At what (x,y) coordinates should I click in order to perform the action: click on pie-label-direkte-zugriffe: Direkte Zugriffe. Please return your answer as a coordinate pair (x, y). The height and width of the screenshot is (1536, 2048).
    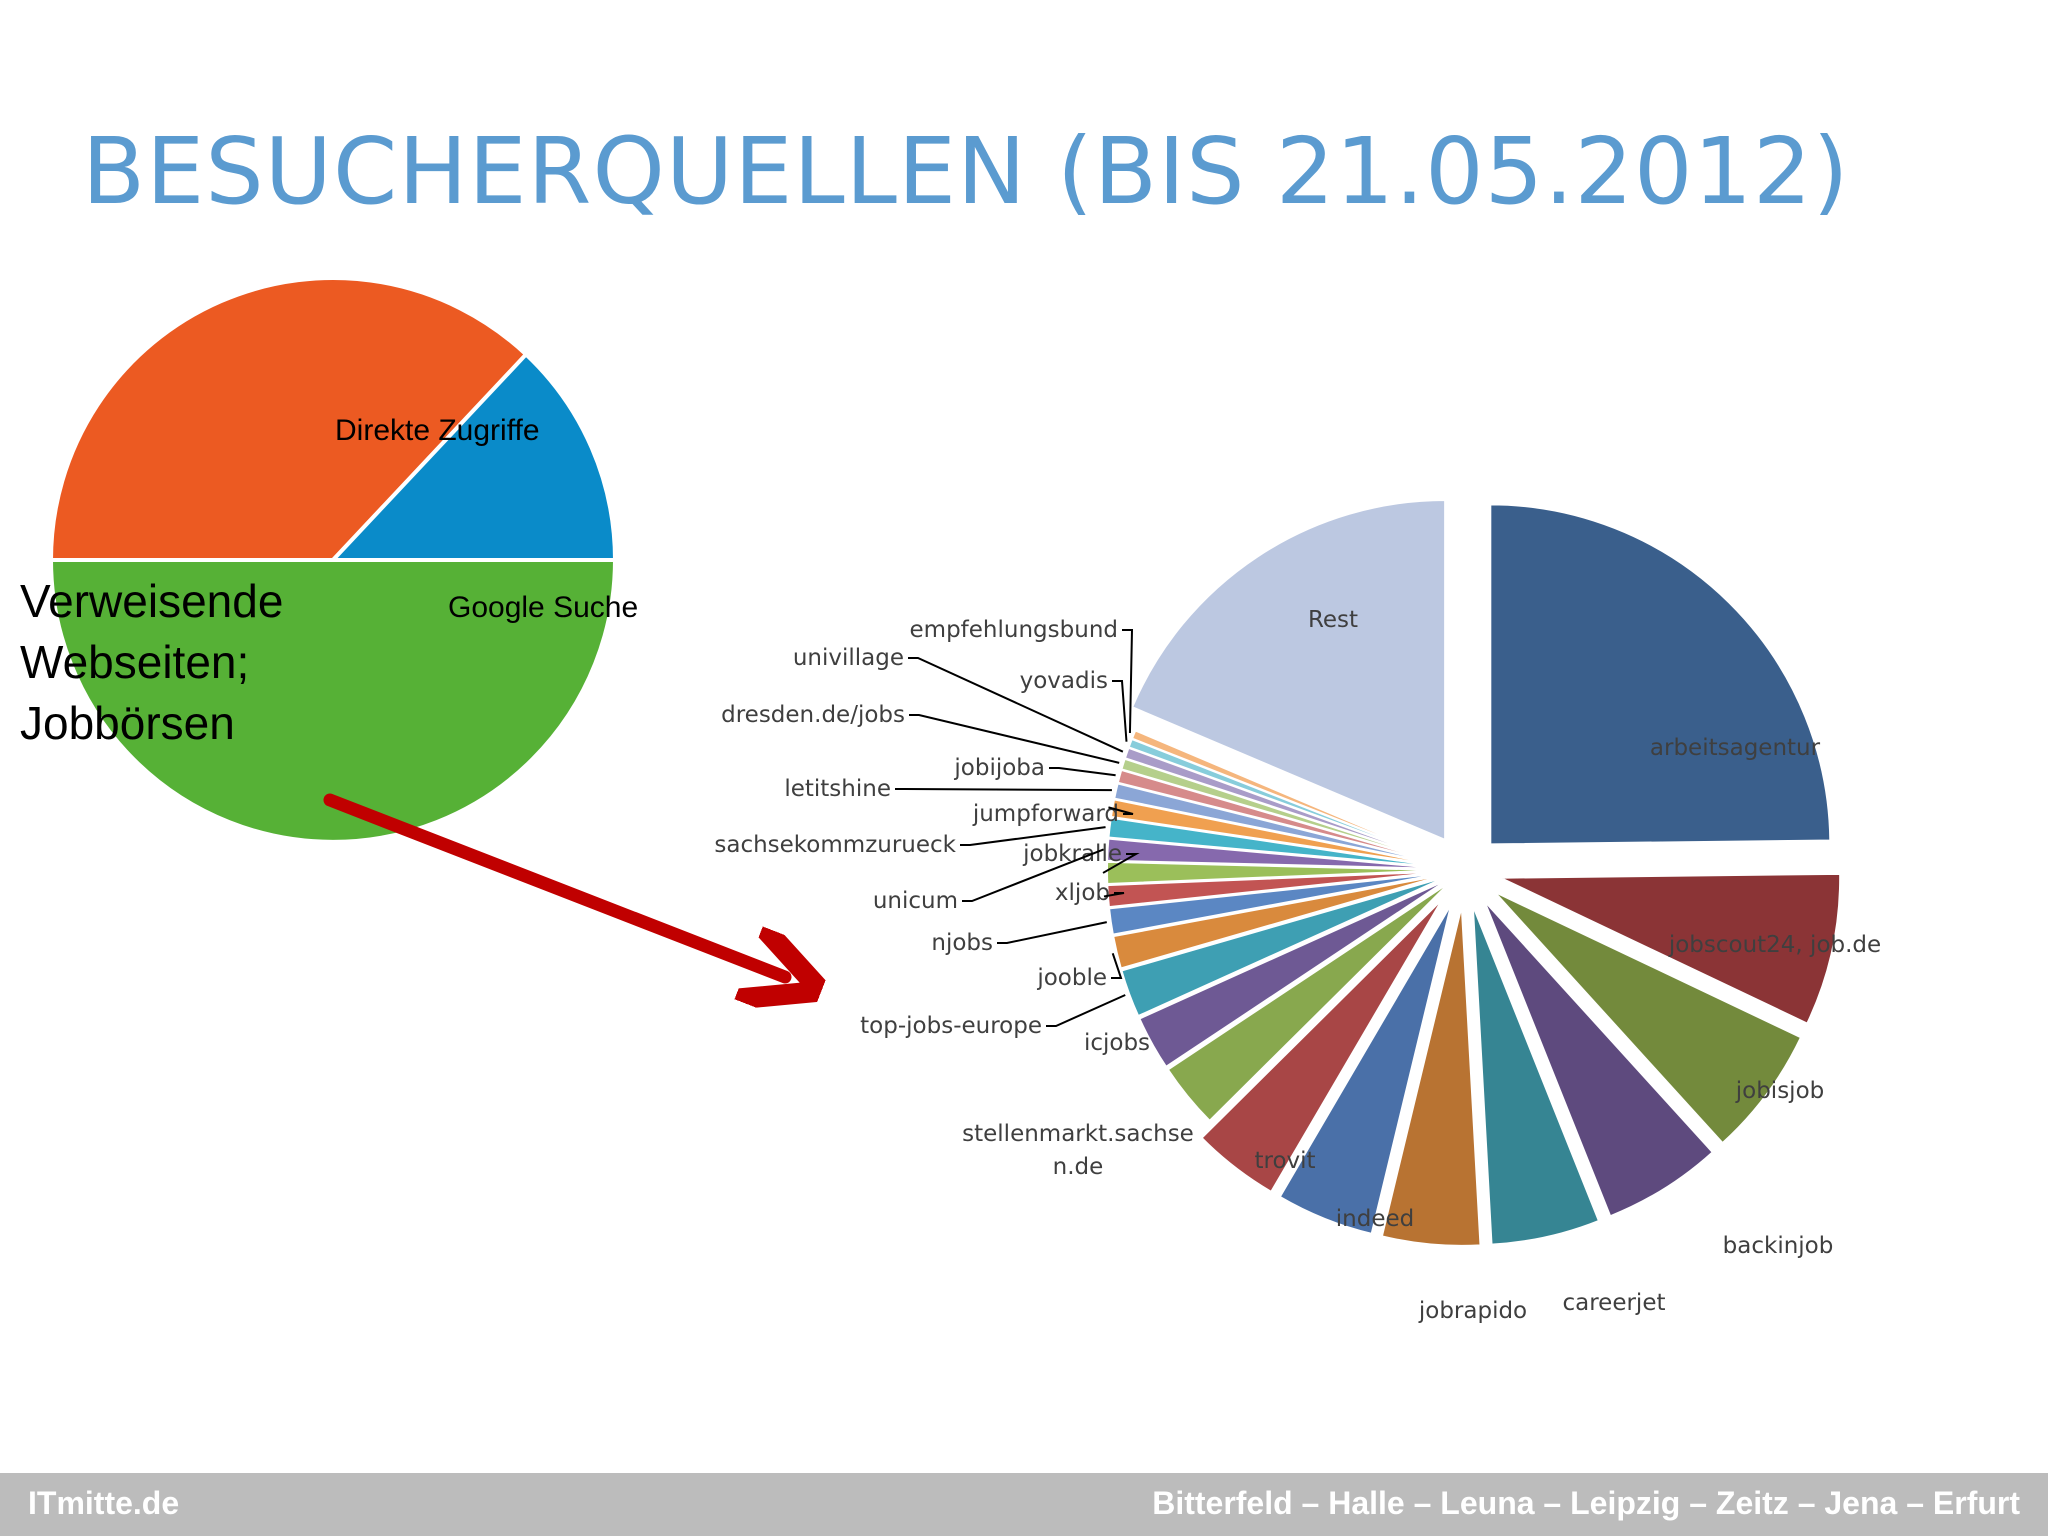
    Looking at the image, I should click on (437, 430).